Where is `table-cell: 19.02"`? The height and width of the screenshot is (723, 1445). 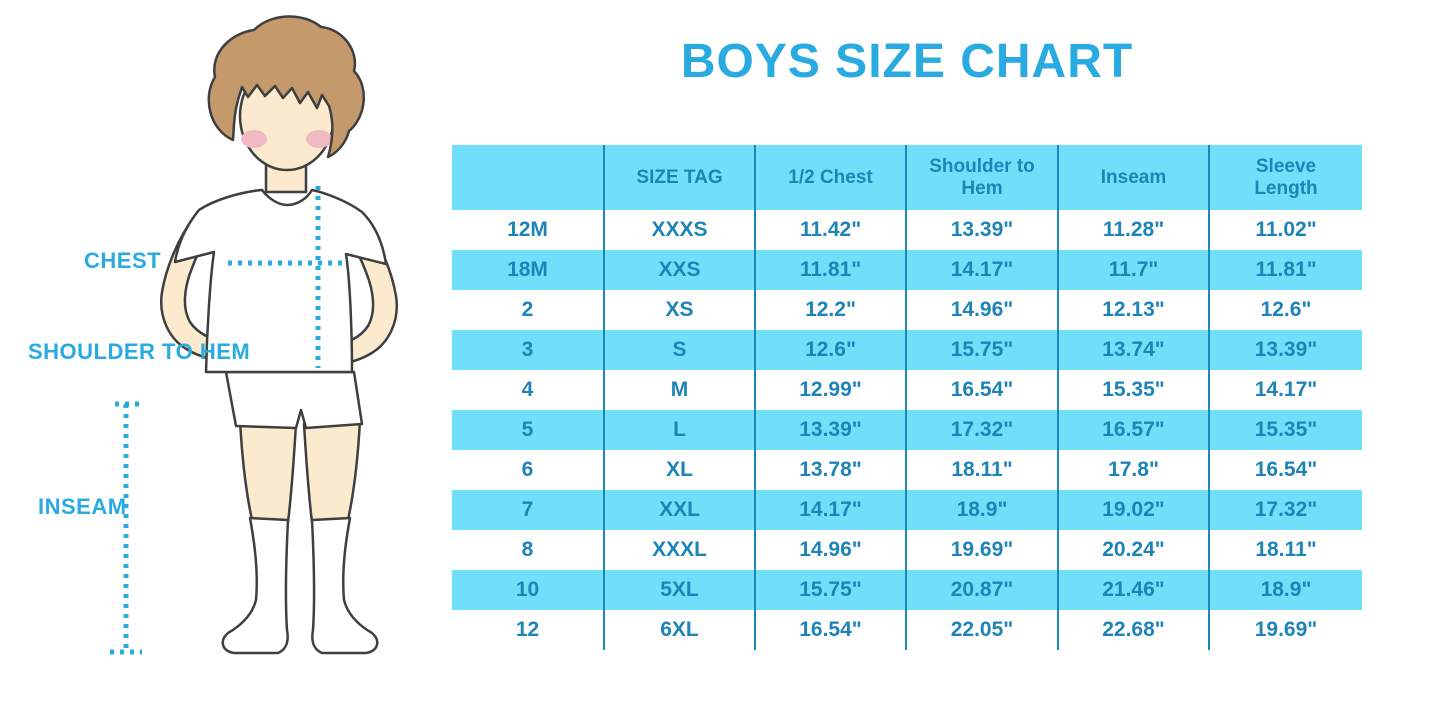 table-cell: 19.02" is located at coordinates (1132, 510).